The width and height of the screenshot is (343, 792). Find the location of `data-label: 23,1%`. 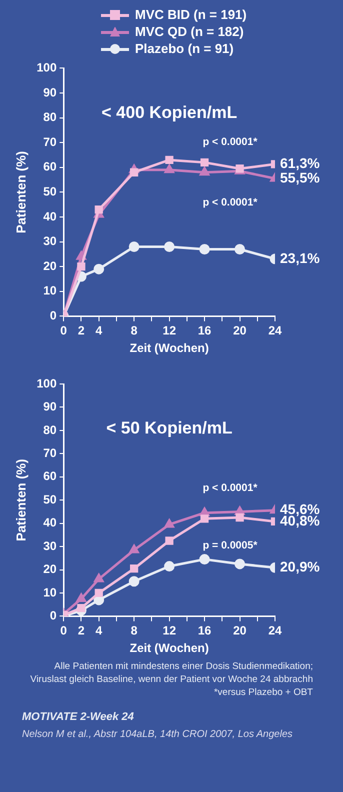

data-label: 23,1% is located at coordinates (300, 258).